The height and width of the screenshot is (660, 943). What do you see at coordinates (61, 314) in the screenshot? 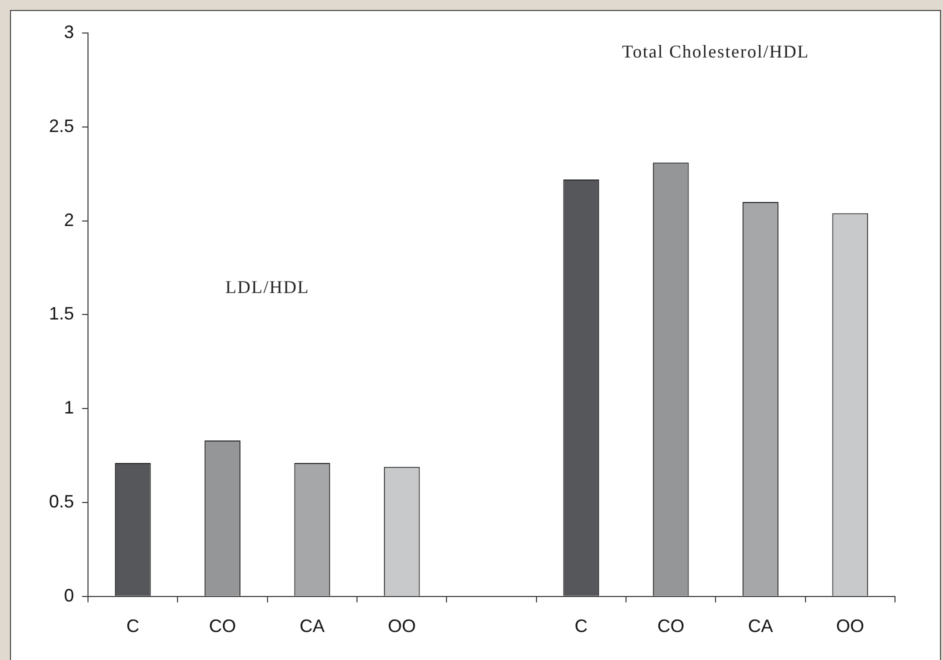
I see `y-tick-label: 1.5` at bounding box center [61, 314].